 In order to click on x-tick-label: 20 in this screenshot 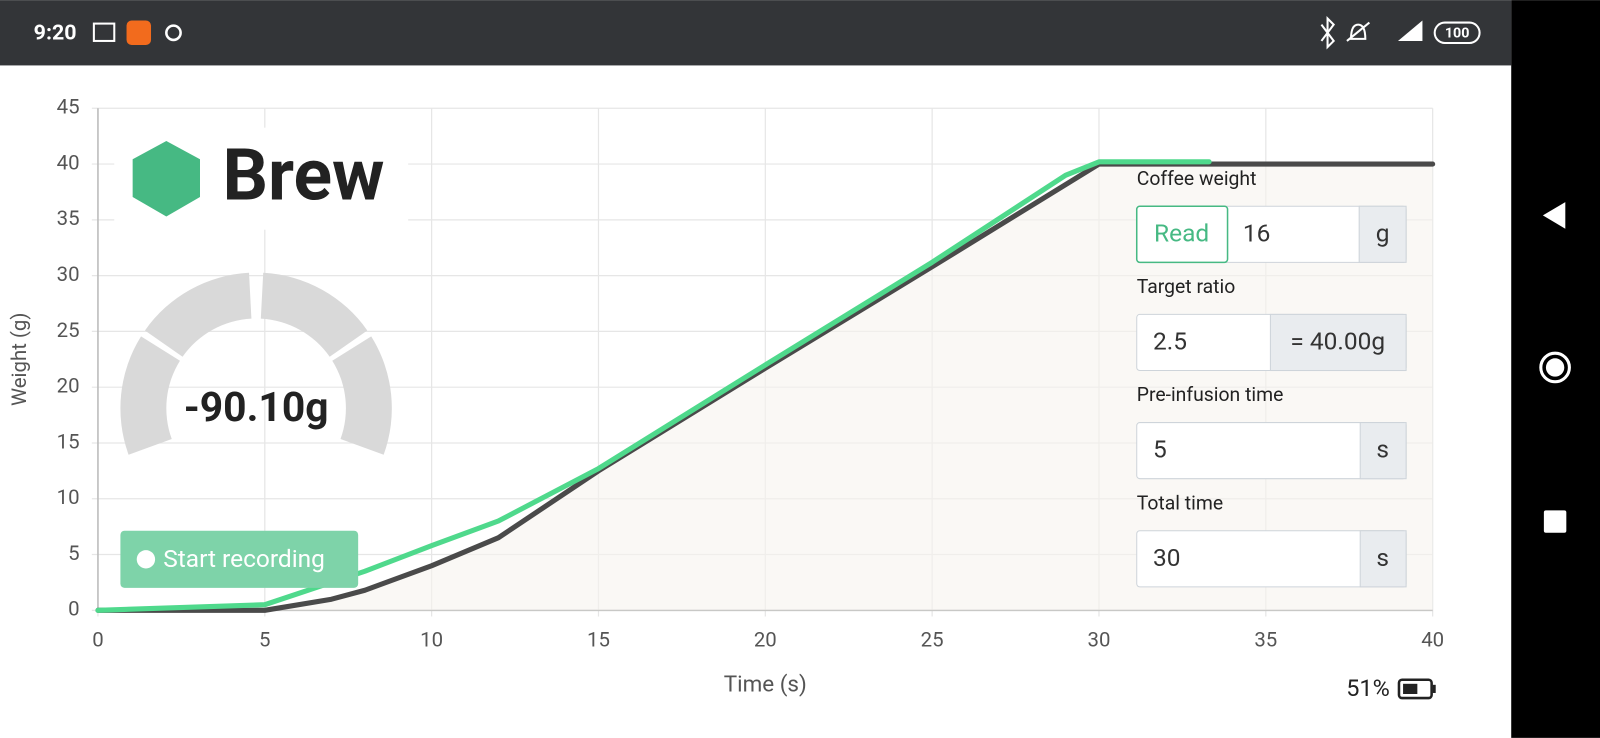, I will do `click(765, 639)`.